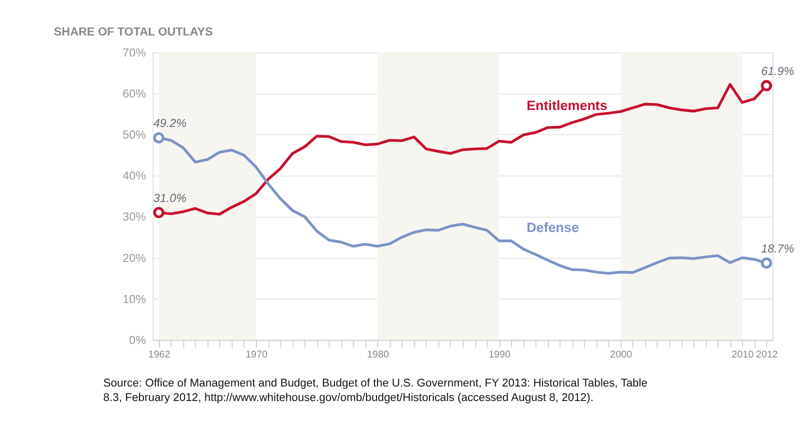 This screenshot has width=804, height=439. Describe the element at coordinates (169, 198) in the screenshot. I see `data-label: 31.0%` at that location.